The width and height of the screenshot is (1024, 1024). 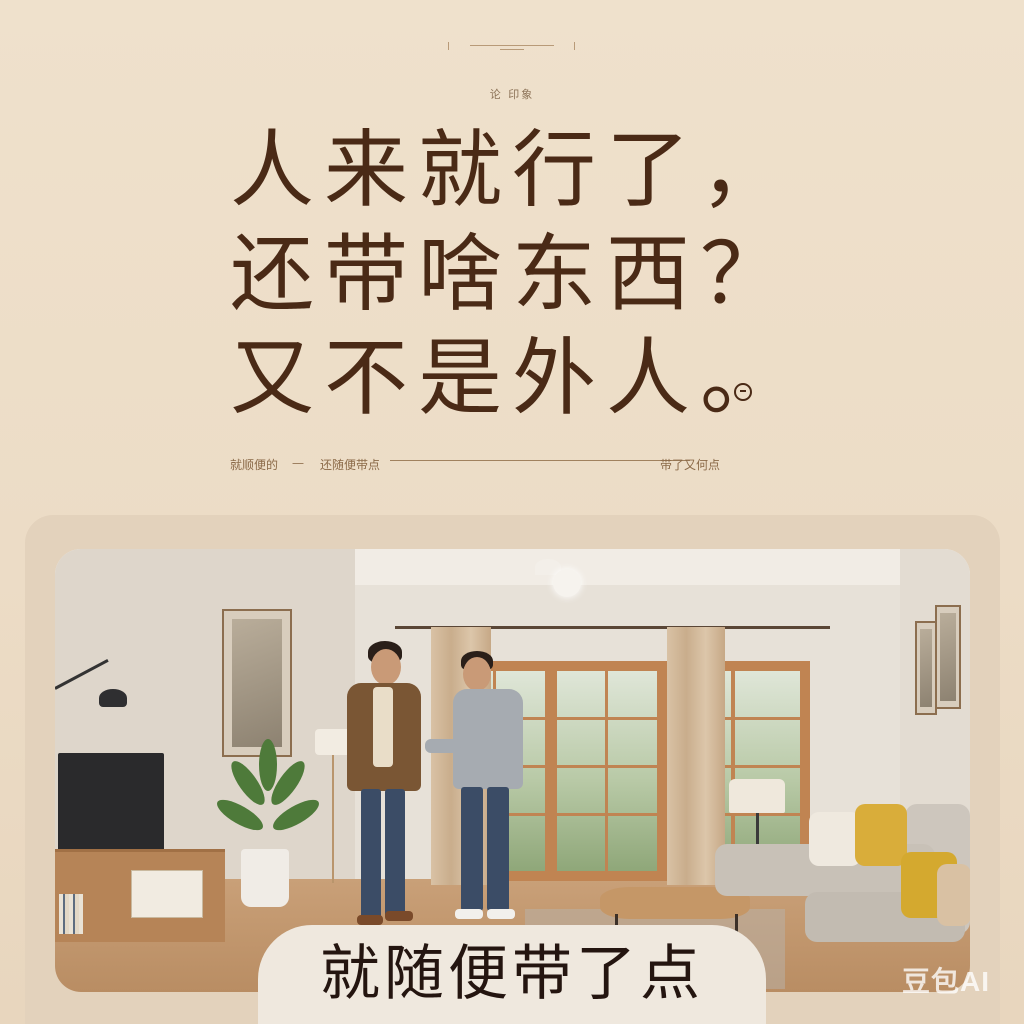 I want to click on end-mark-icon, so click(x=743, y=392).